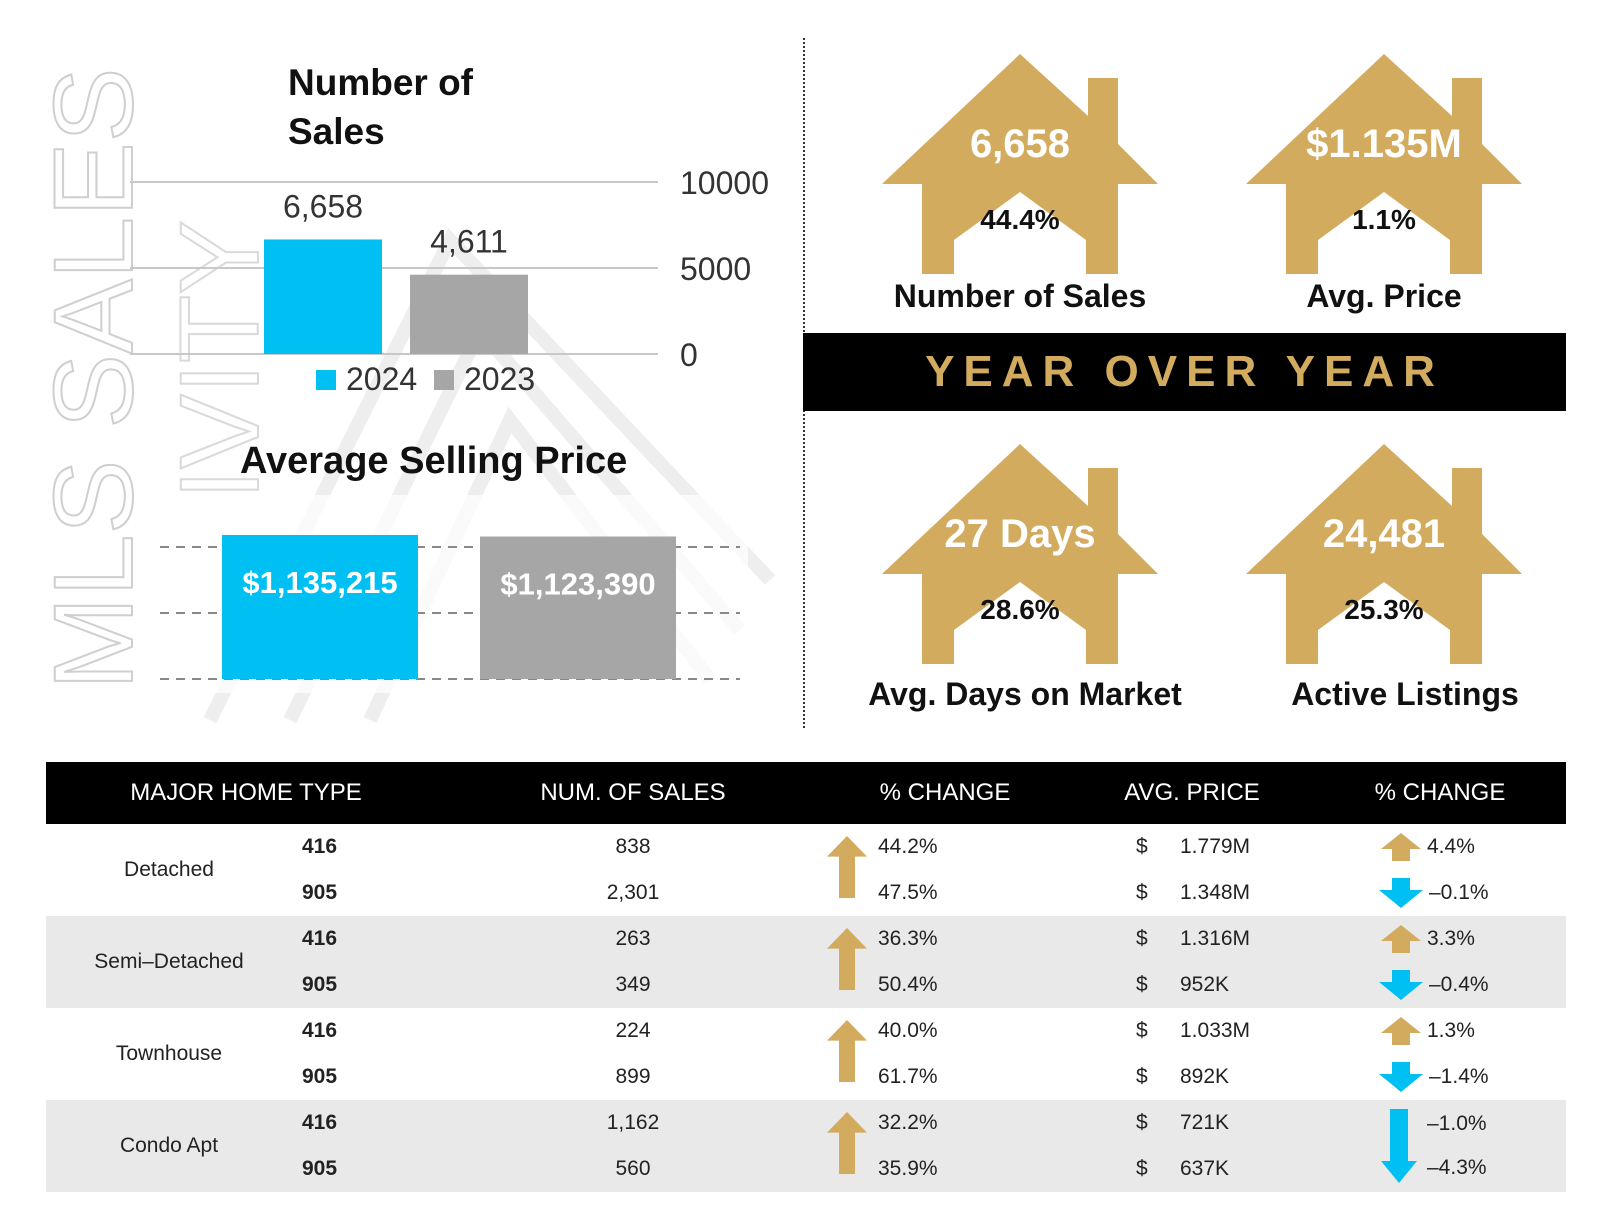  Describe the element at coordinates (169, 962) in the screenshot. I see `home-type-cell: Semi–Detached` at that location.